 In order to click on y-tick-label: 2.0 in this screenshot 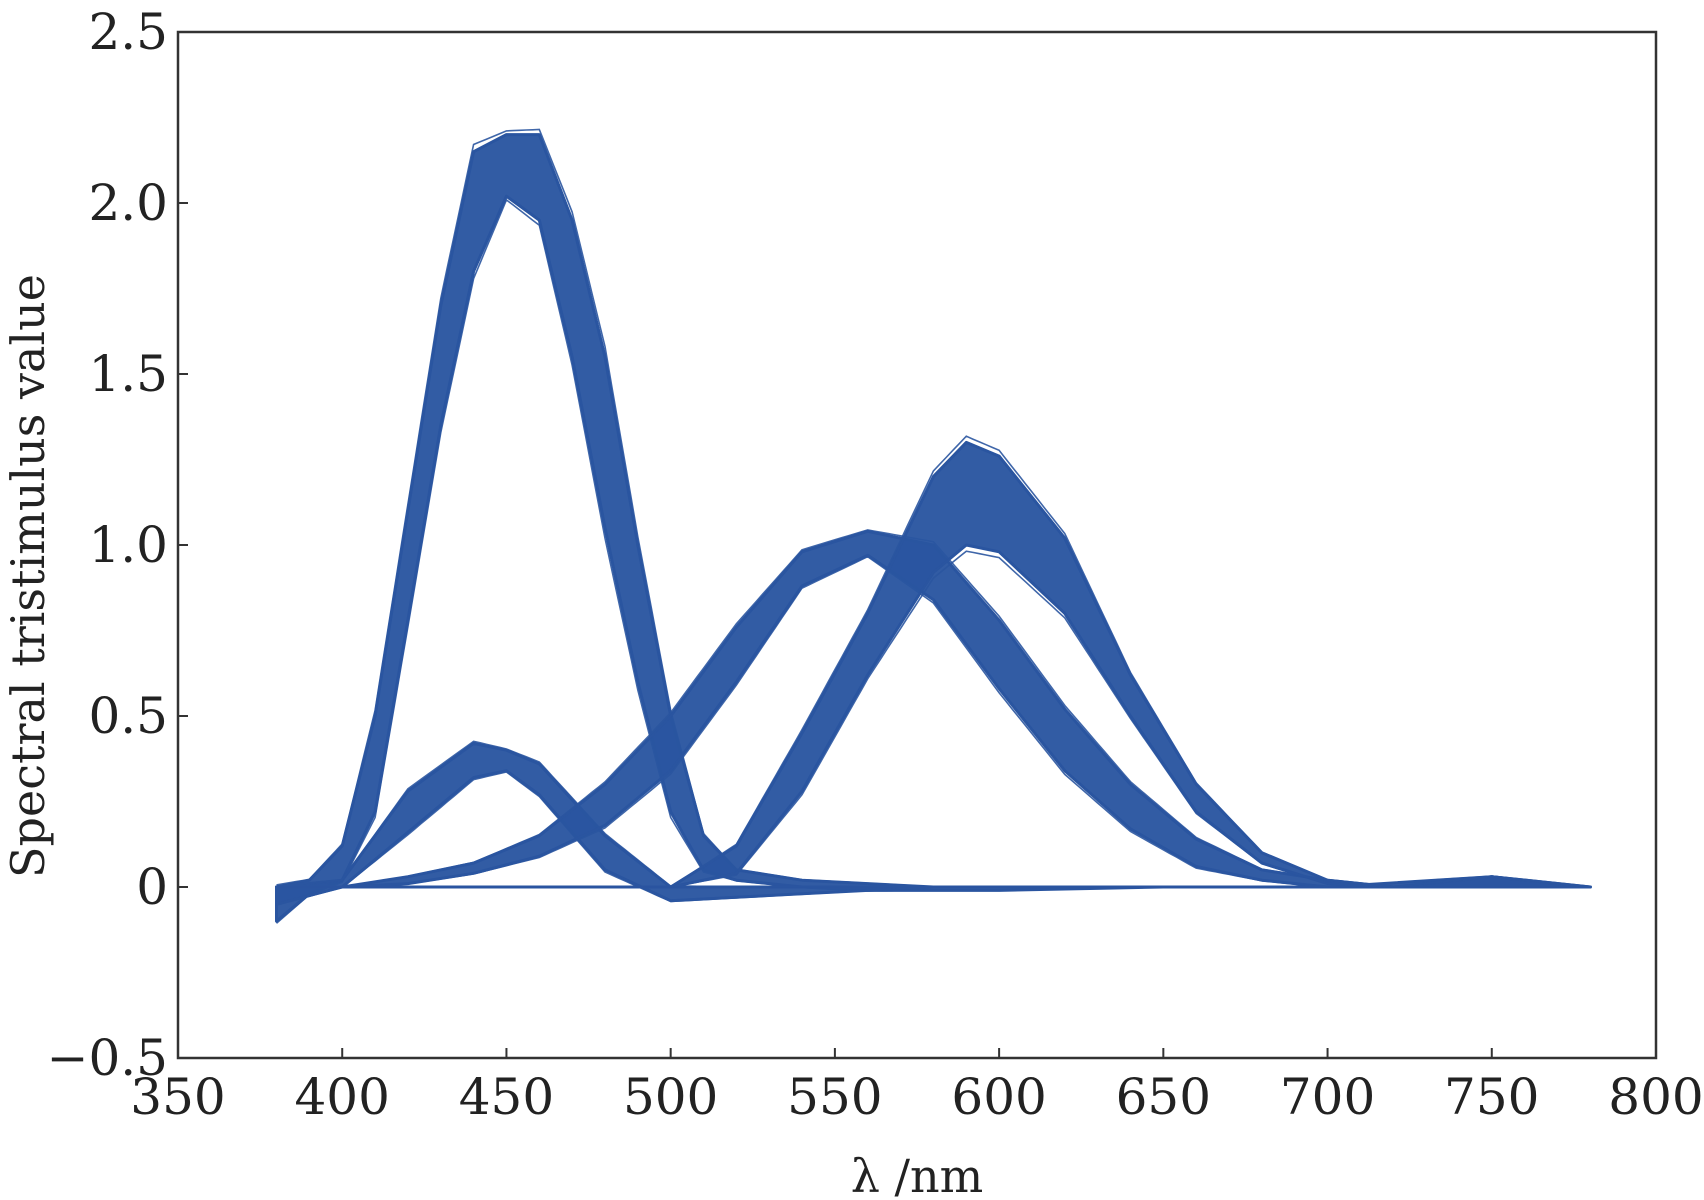, I will do `click(128, 203)`.